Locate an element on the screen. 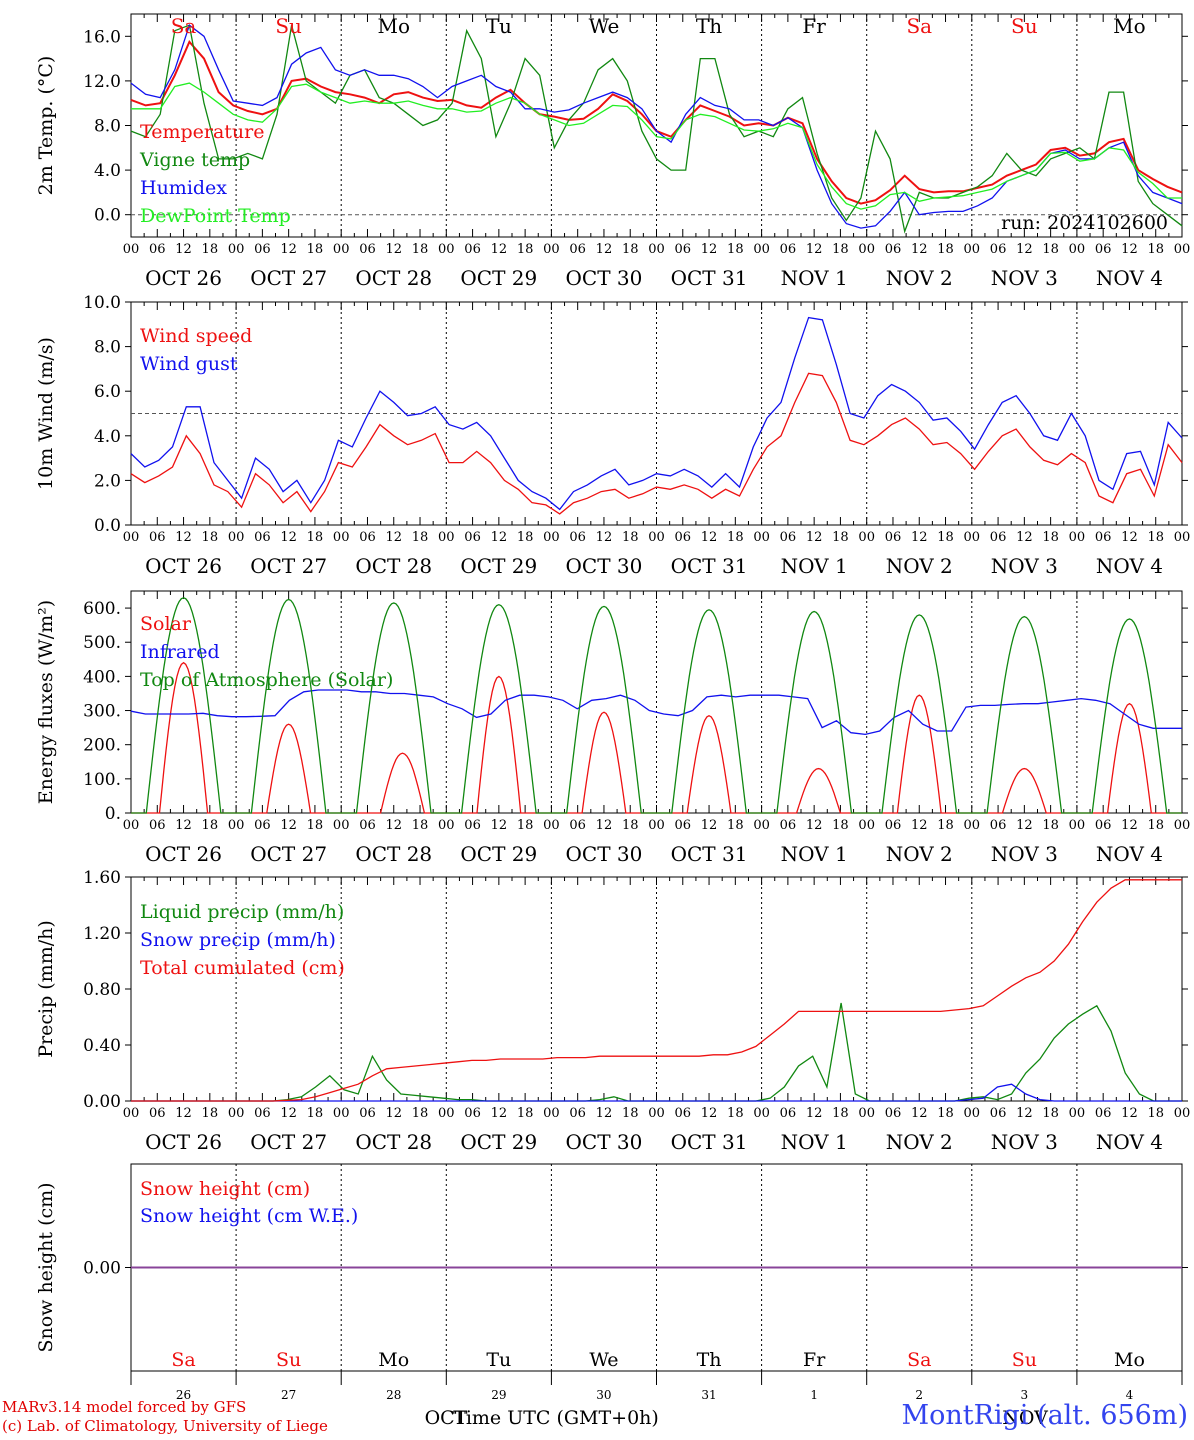 This screenshot has width=1194, height=1440. day-number-label: 30 is located at coordinates (603, 1395).